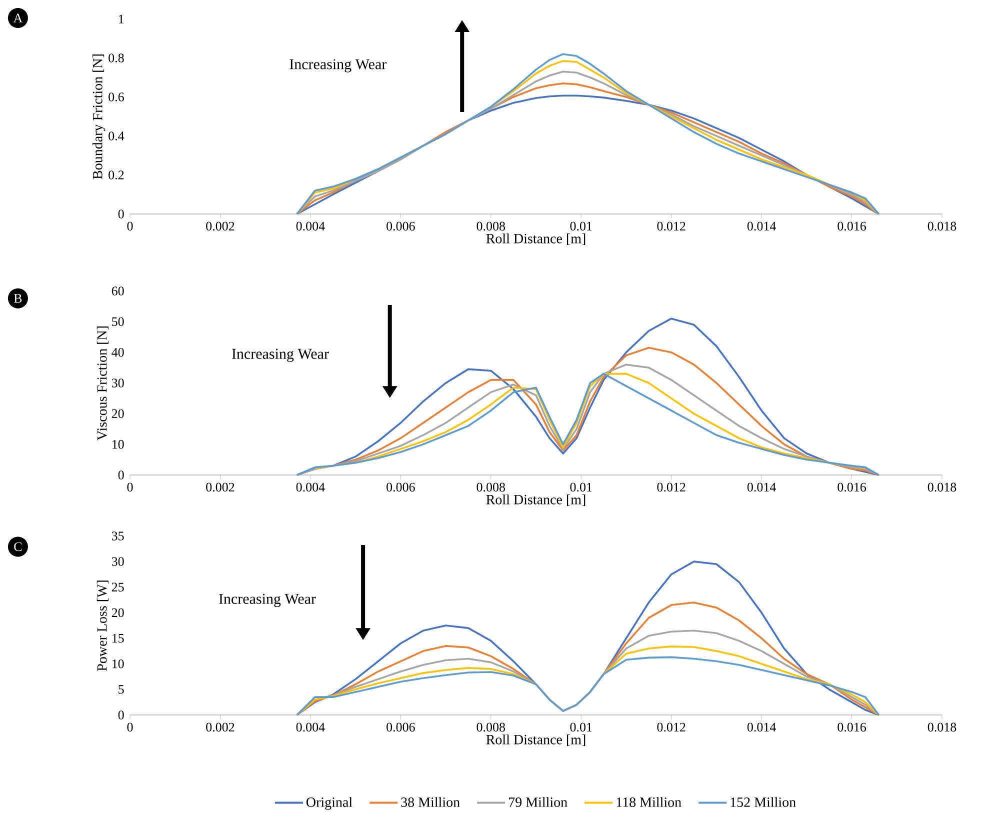 This screenshot has width=982, height=813. What do you see at coordinates (18, 547) in the screenshot?
I see `text: C` at bounding box center [18, 547].